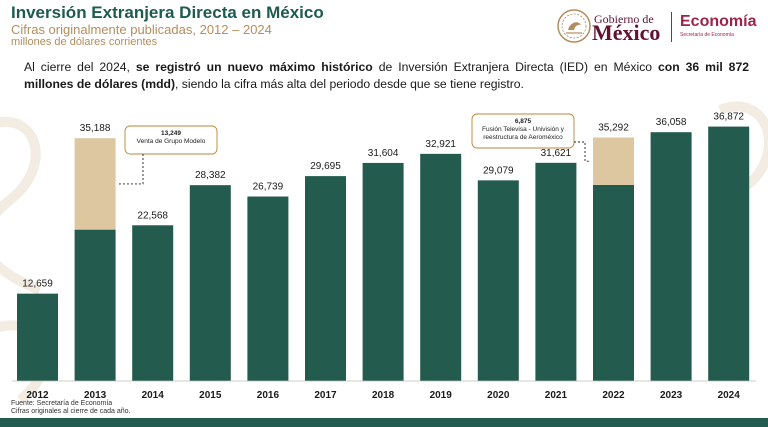 The width and height of the screenshot is (768, 427). What do you see at coordinates (556, 395) in the screenshot?
I see `x-tick-2021: 2021` at bounding box center [556, 395].